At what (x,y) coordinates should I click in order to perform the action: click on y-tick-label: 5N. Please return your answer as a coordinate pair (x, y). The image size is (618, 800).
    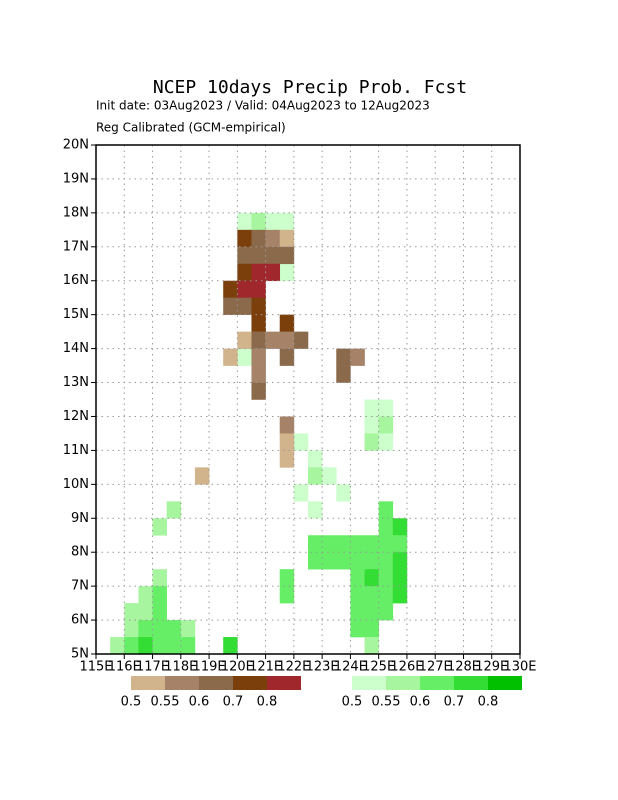
    Looking at the image, I should click on (80, 654).